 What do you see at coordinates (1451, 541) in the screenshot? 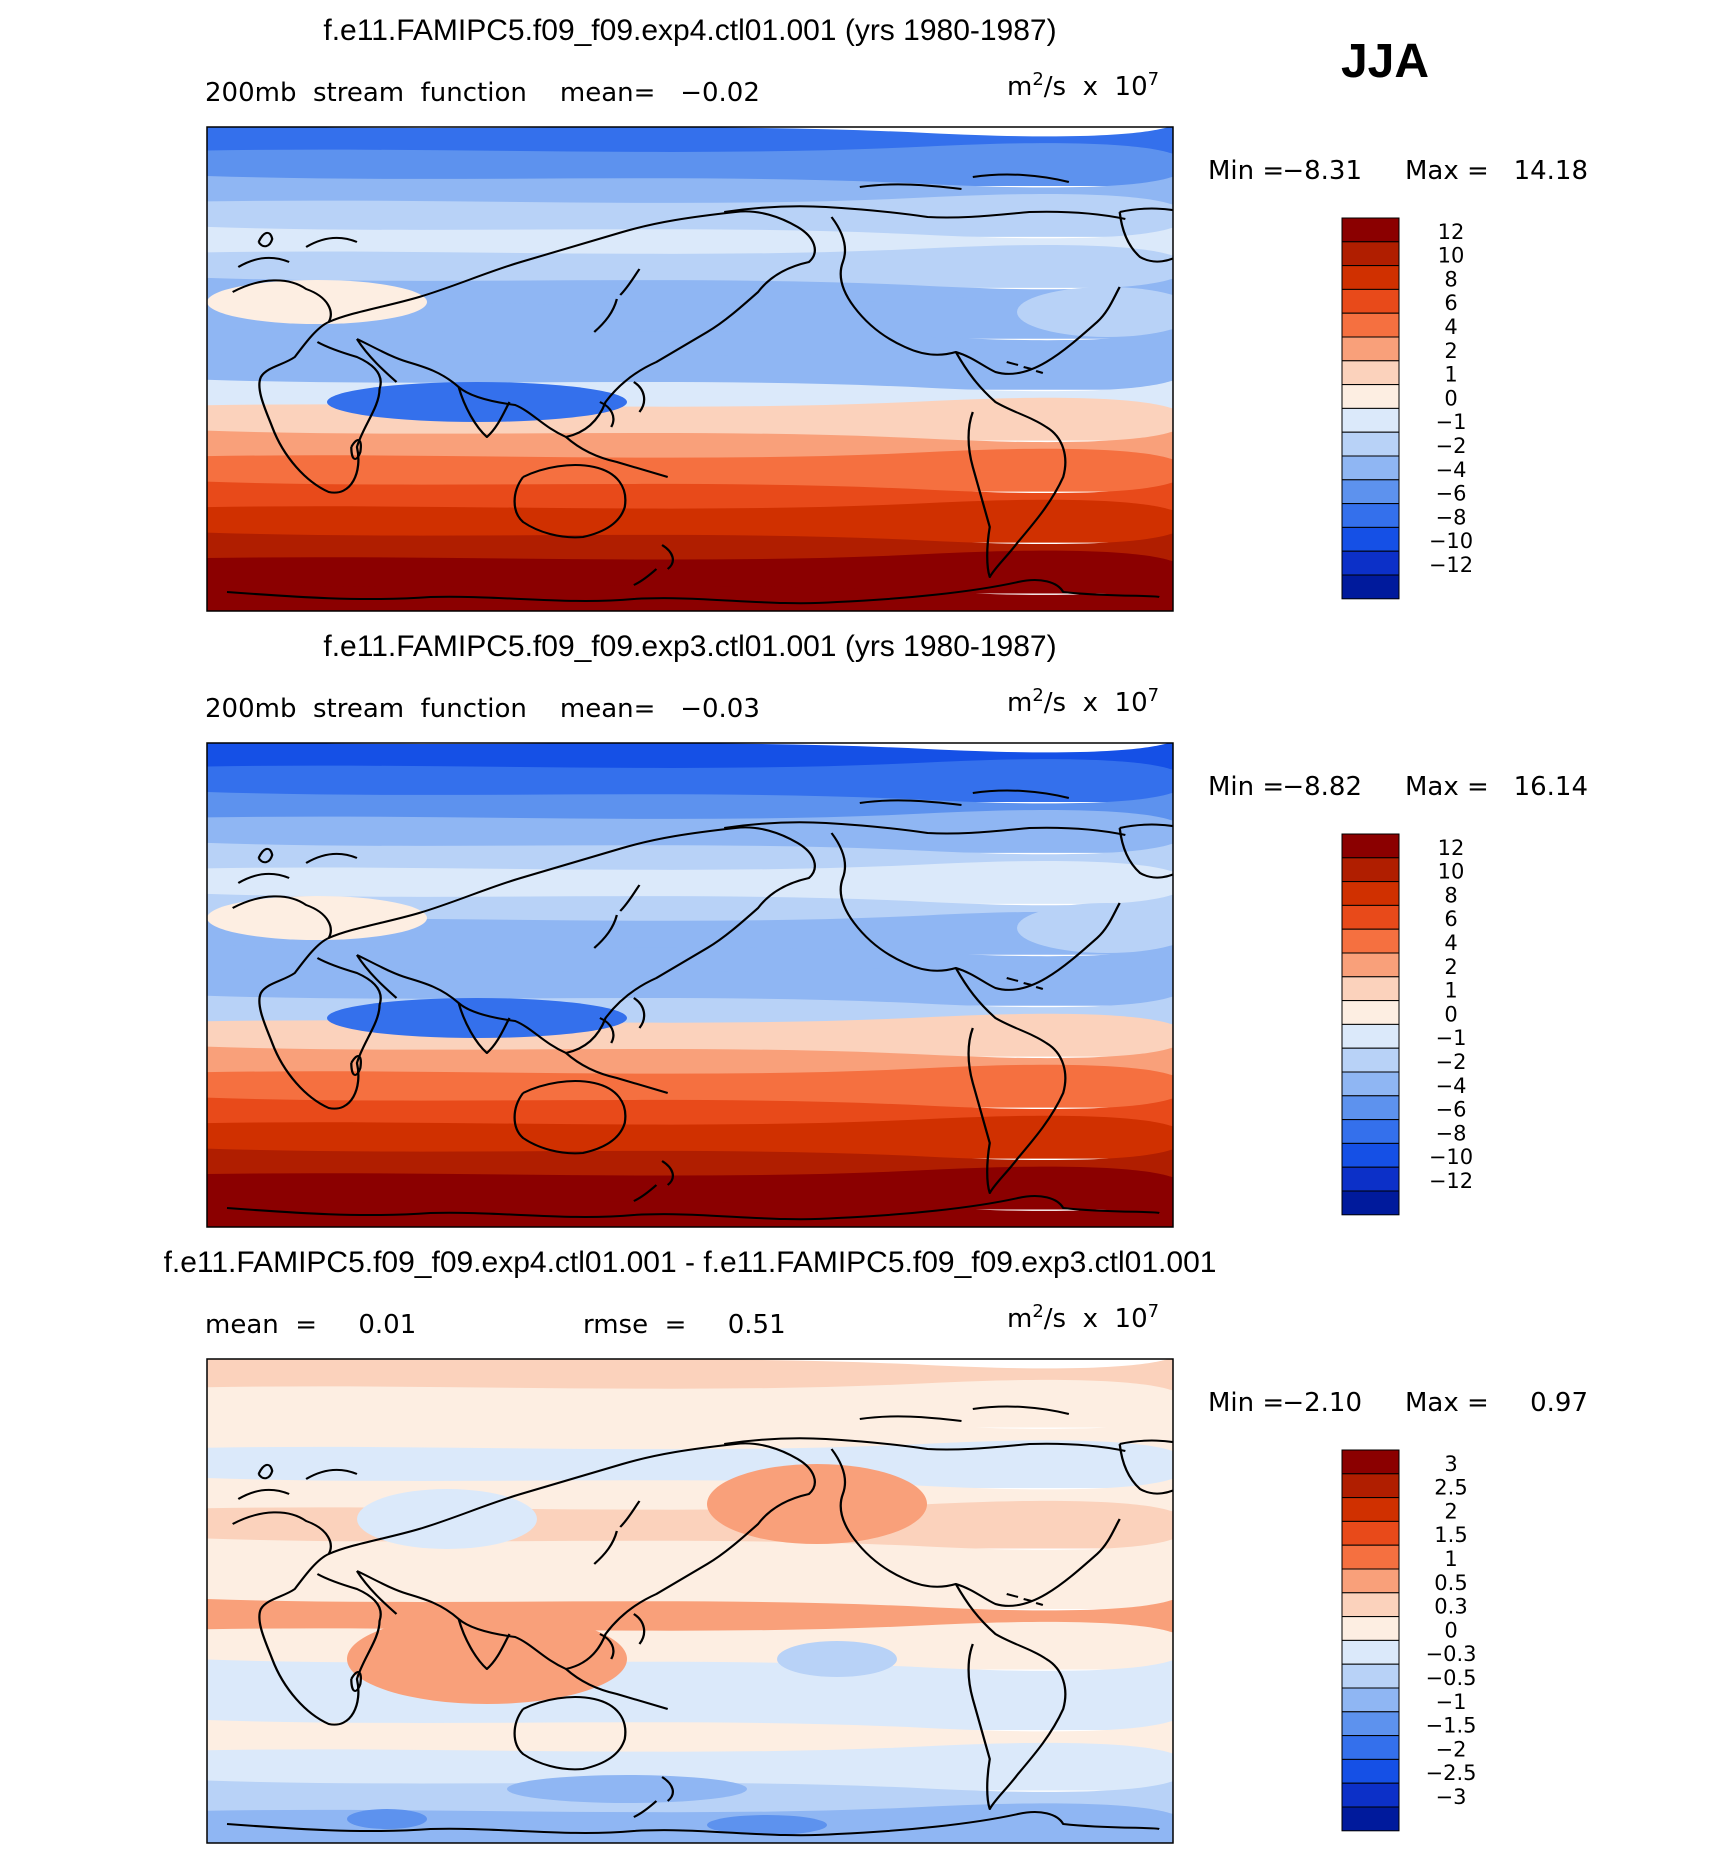
I see `colorbar-label: −10` at bounding box center [1451, 541].